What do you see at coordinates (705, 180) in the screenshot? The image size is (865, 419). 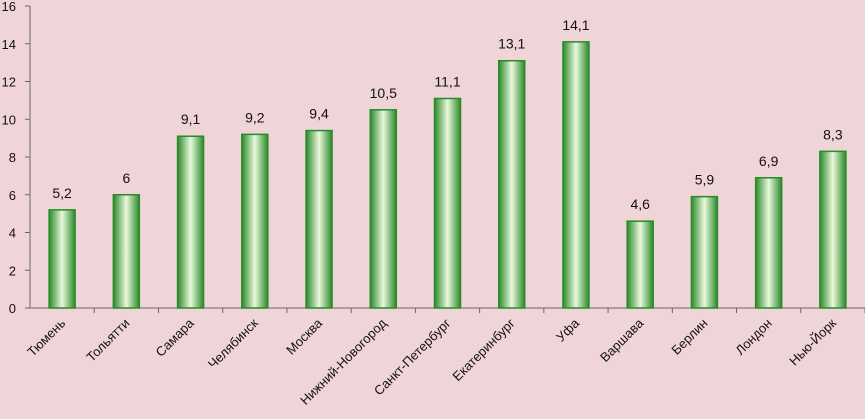 I see `value-label: 5,9` at bounding box center [705, 180].